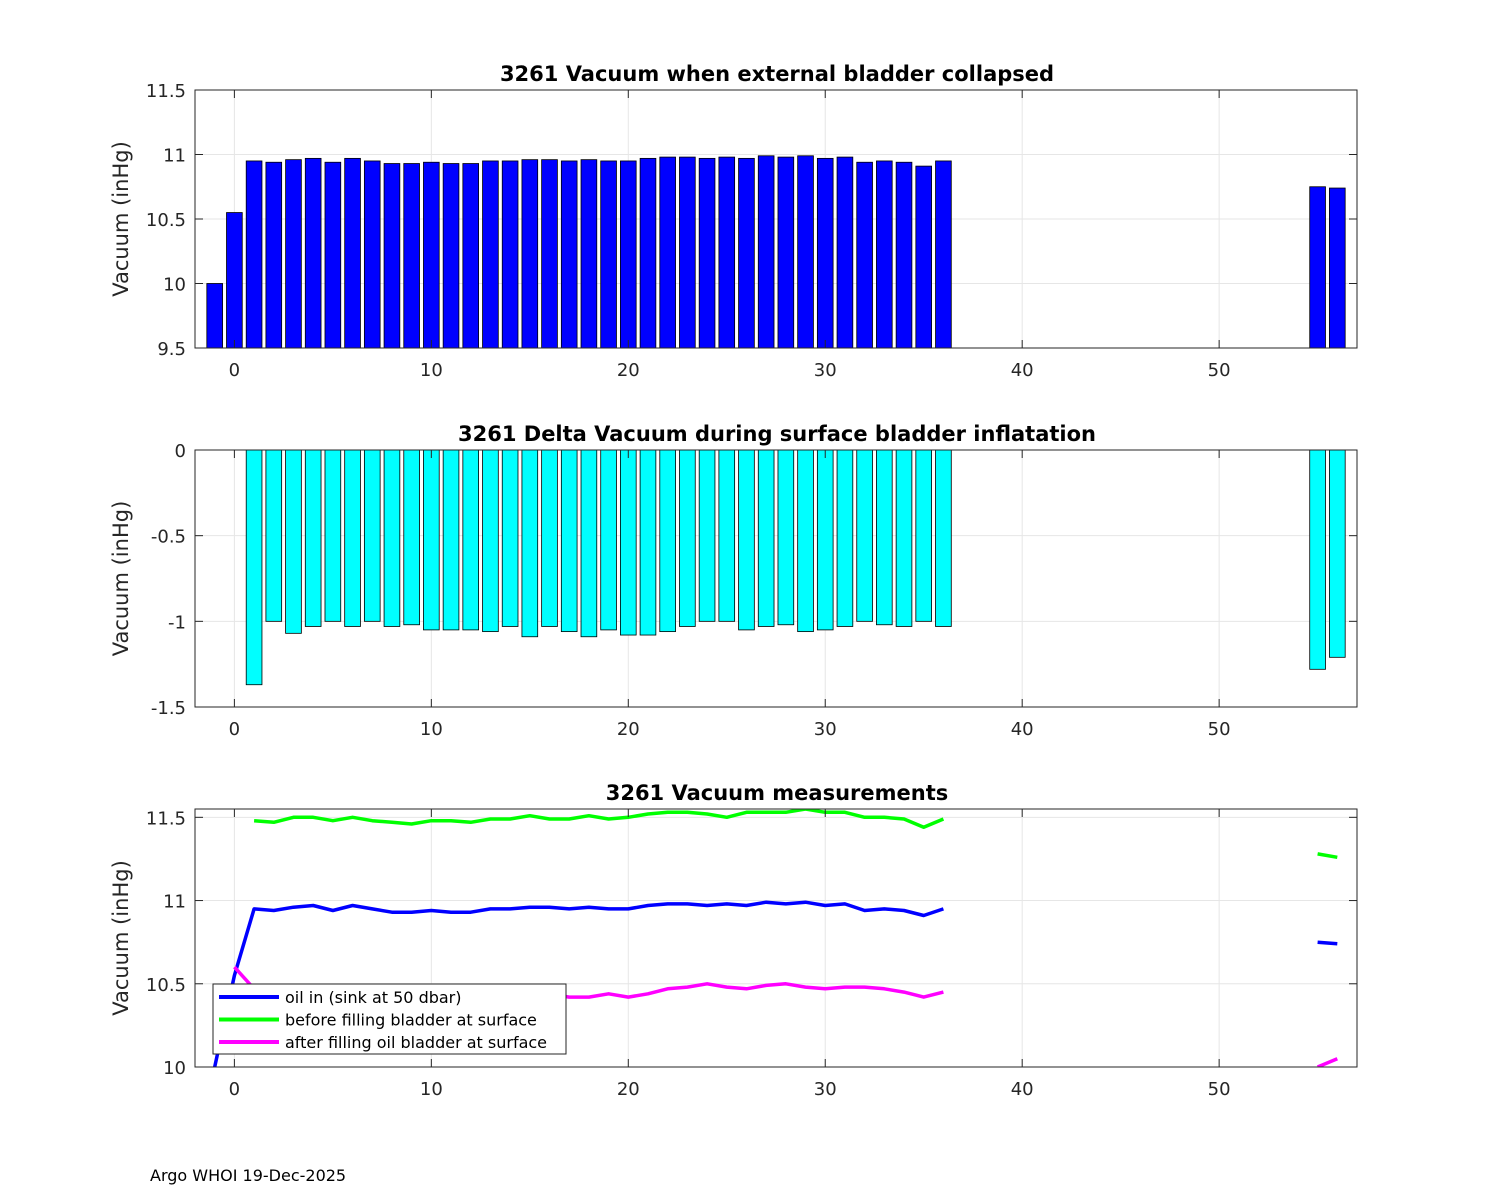 This screenshot has height=1200, width=1500. What do you see at coordinates (825, 729) in the screenshot?
I see `x-tick-label: 30` at bounding box center [825, 729].